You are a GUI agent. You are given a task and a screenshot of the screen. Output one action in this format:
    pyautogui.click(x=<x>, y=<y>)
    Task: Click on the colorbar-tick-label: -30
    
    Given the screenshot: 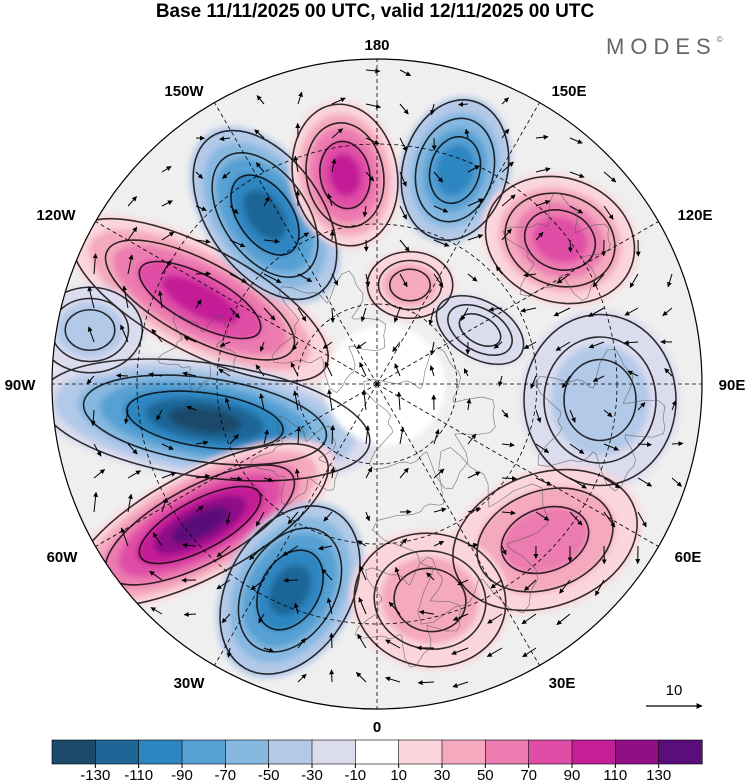 What is the action you would take?
    pyautogui.click(x=312, y=775)
    